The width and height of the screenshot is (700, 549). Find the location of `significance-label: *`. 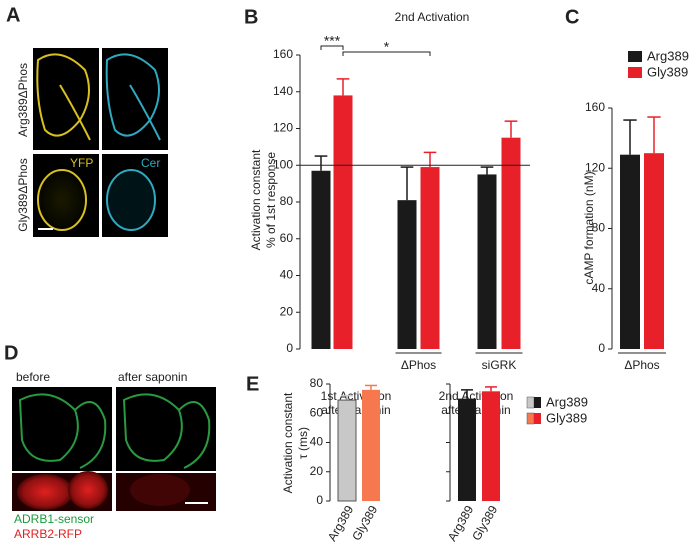

significance-label: * is located at coordinates (387, 47).